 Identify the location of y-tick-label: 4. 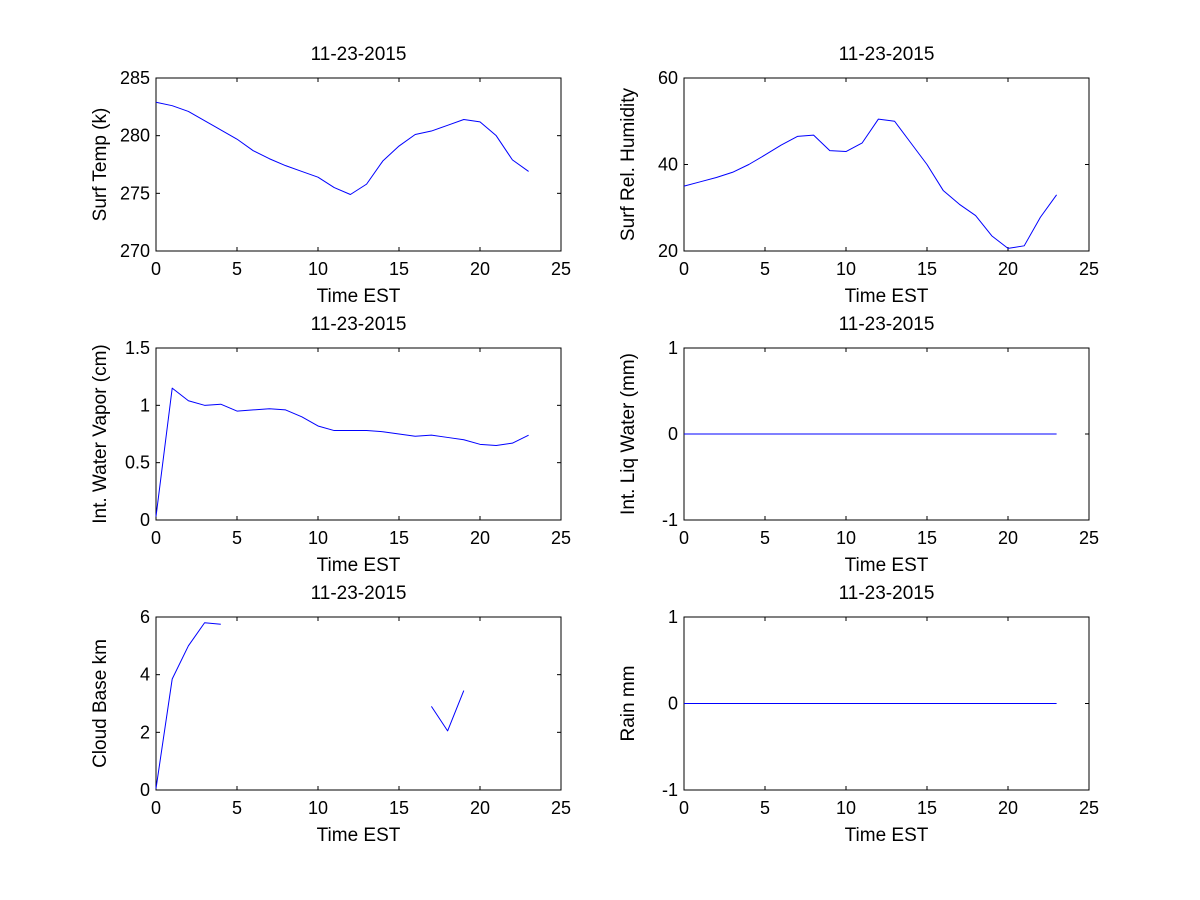
(145, 675).